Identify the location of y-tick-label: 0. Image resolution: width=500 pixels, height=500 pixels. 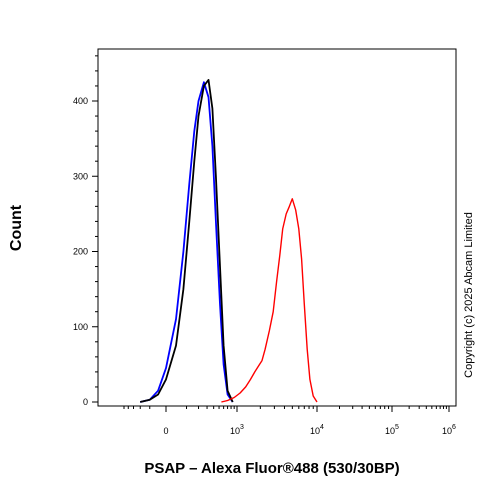
(85, 402).